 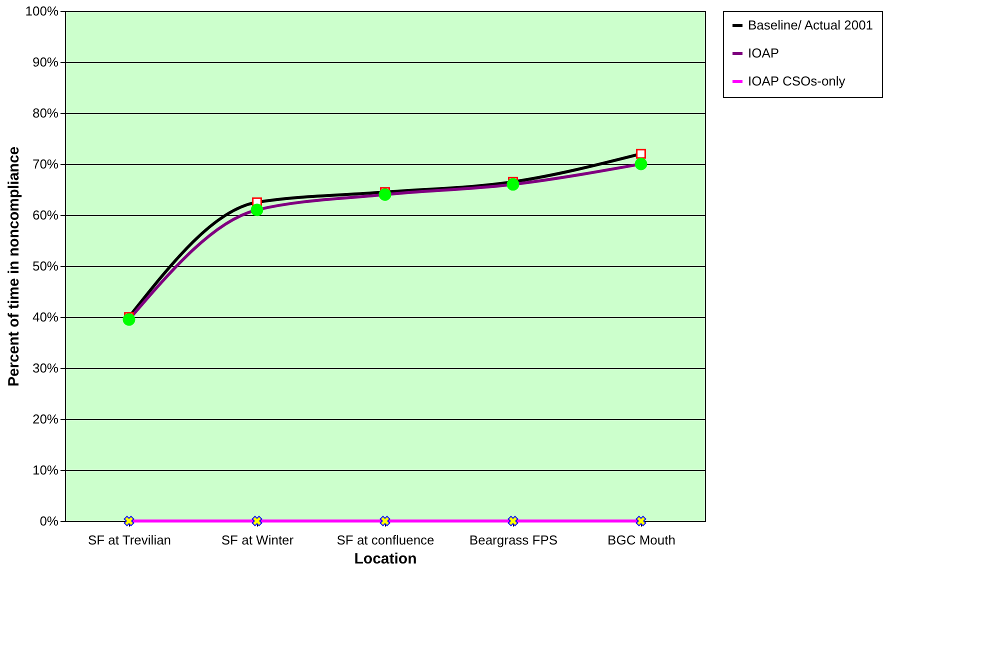 I want to click on x-tick-label: SF at Winter, so click(x=257, y=540).